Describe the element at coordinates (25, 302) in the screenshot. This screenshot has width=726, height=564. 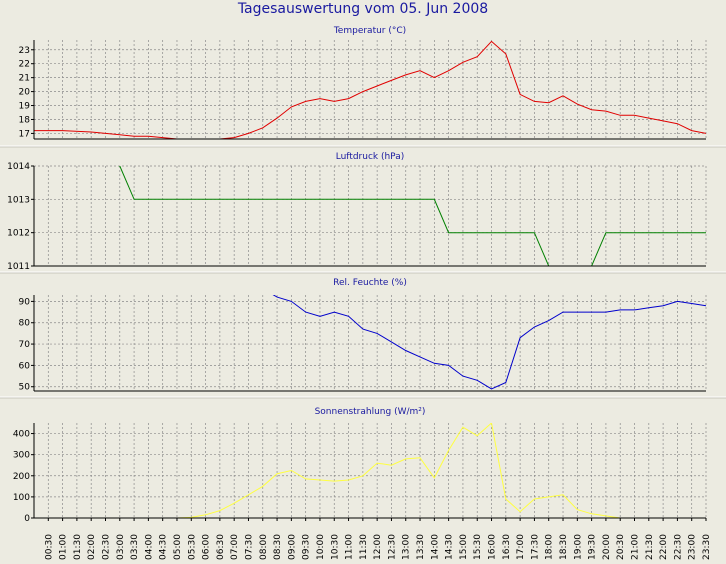
I see `y-tick-label: 90` at that location.